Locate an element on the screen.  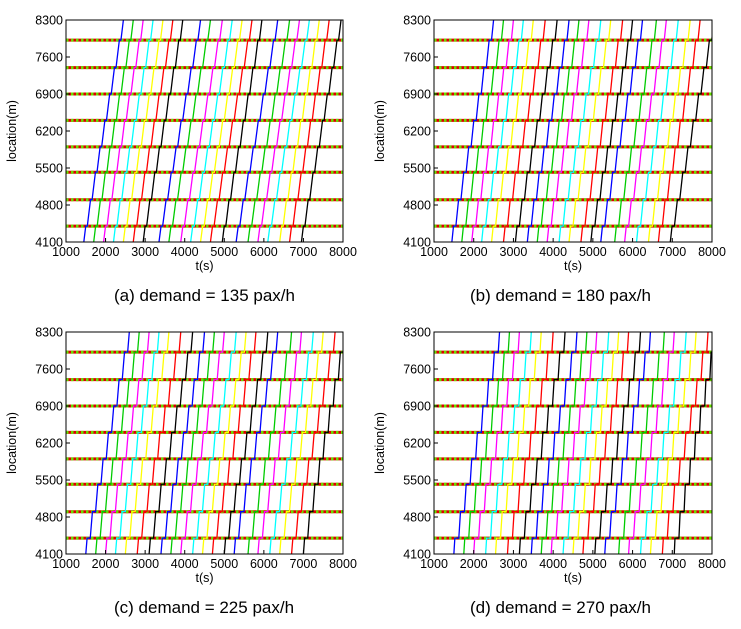
y-tick-label-c-4: 6900 is located at coordinates (49, 407).